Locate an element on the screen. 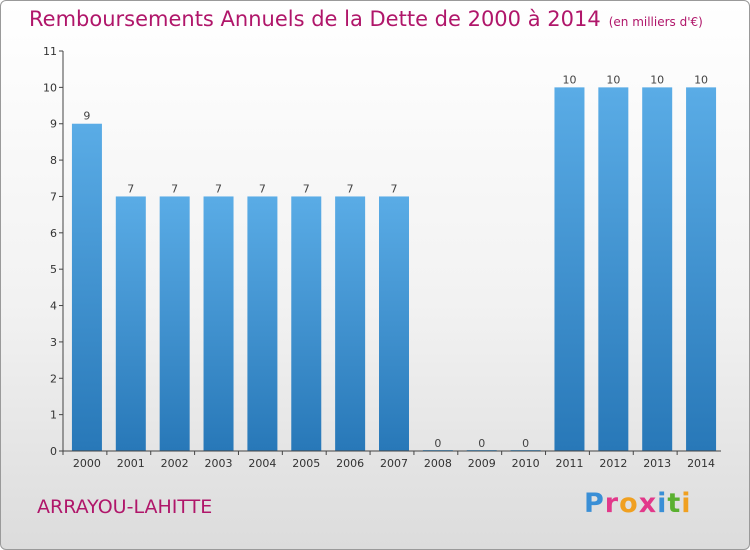 Image resolution: width=750 pixels, height=550 pixels. y-tick-label: 3 is located at coordinates (53, 342).